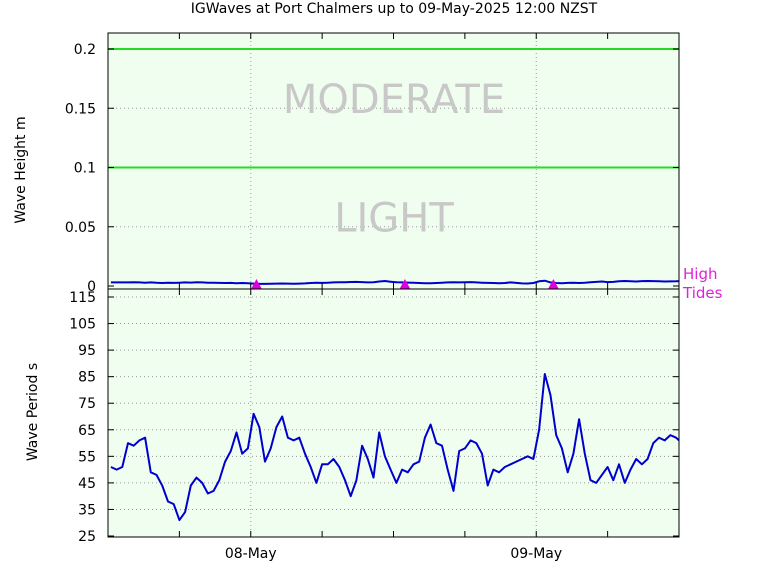 The width and height of the screenshot is (768, 576). I want to click on period-ytick-label: 55, so click(87, 457).